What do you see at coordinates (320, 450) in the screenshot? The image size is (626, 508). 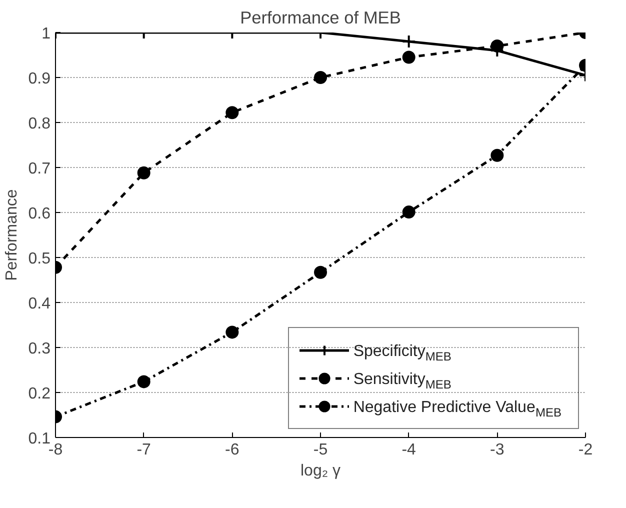 I see `x-tick-label: -5` at bounding box center [320, 450].